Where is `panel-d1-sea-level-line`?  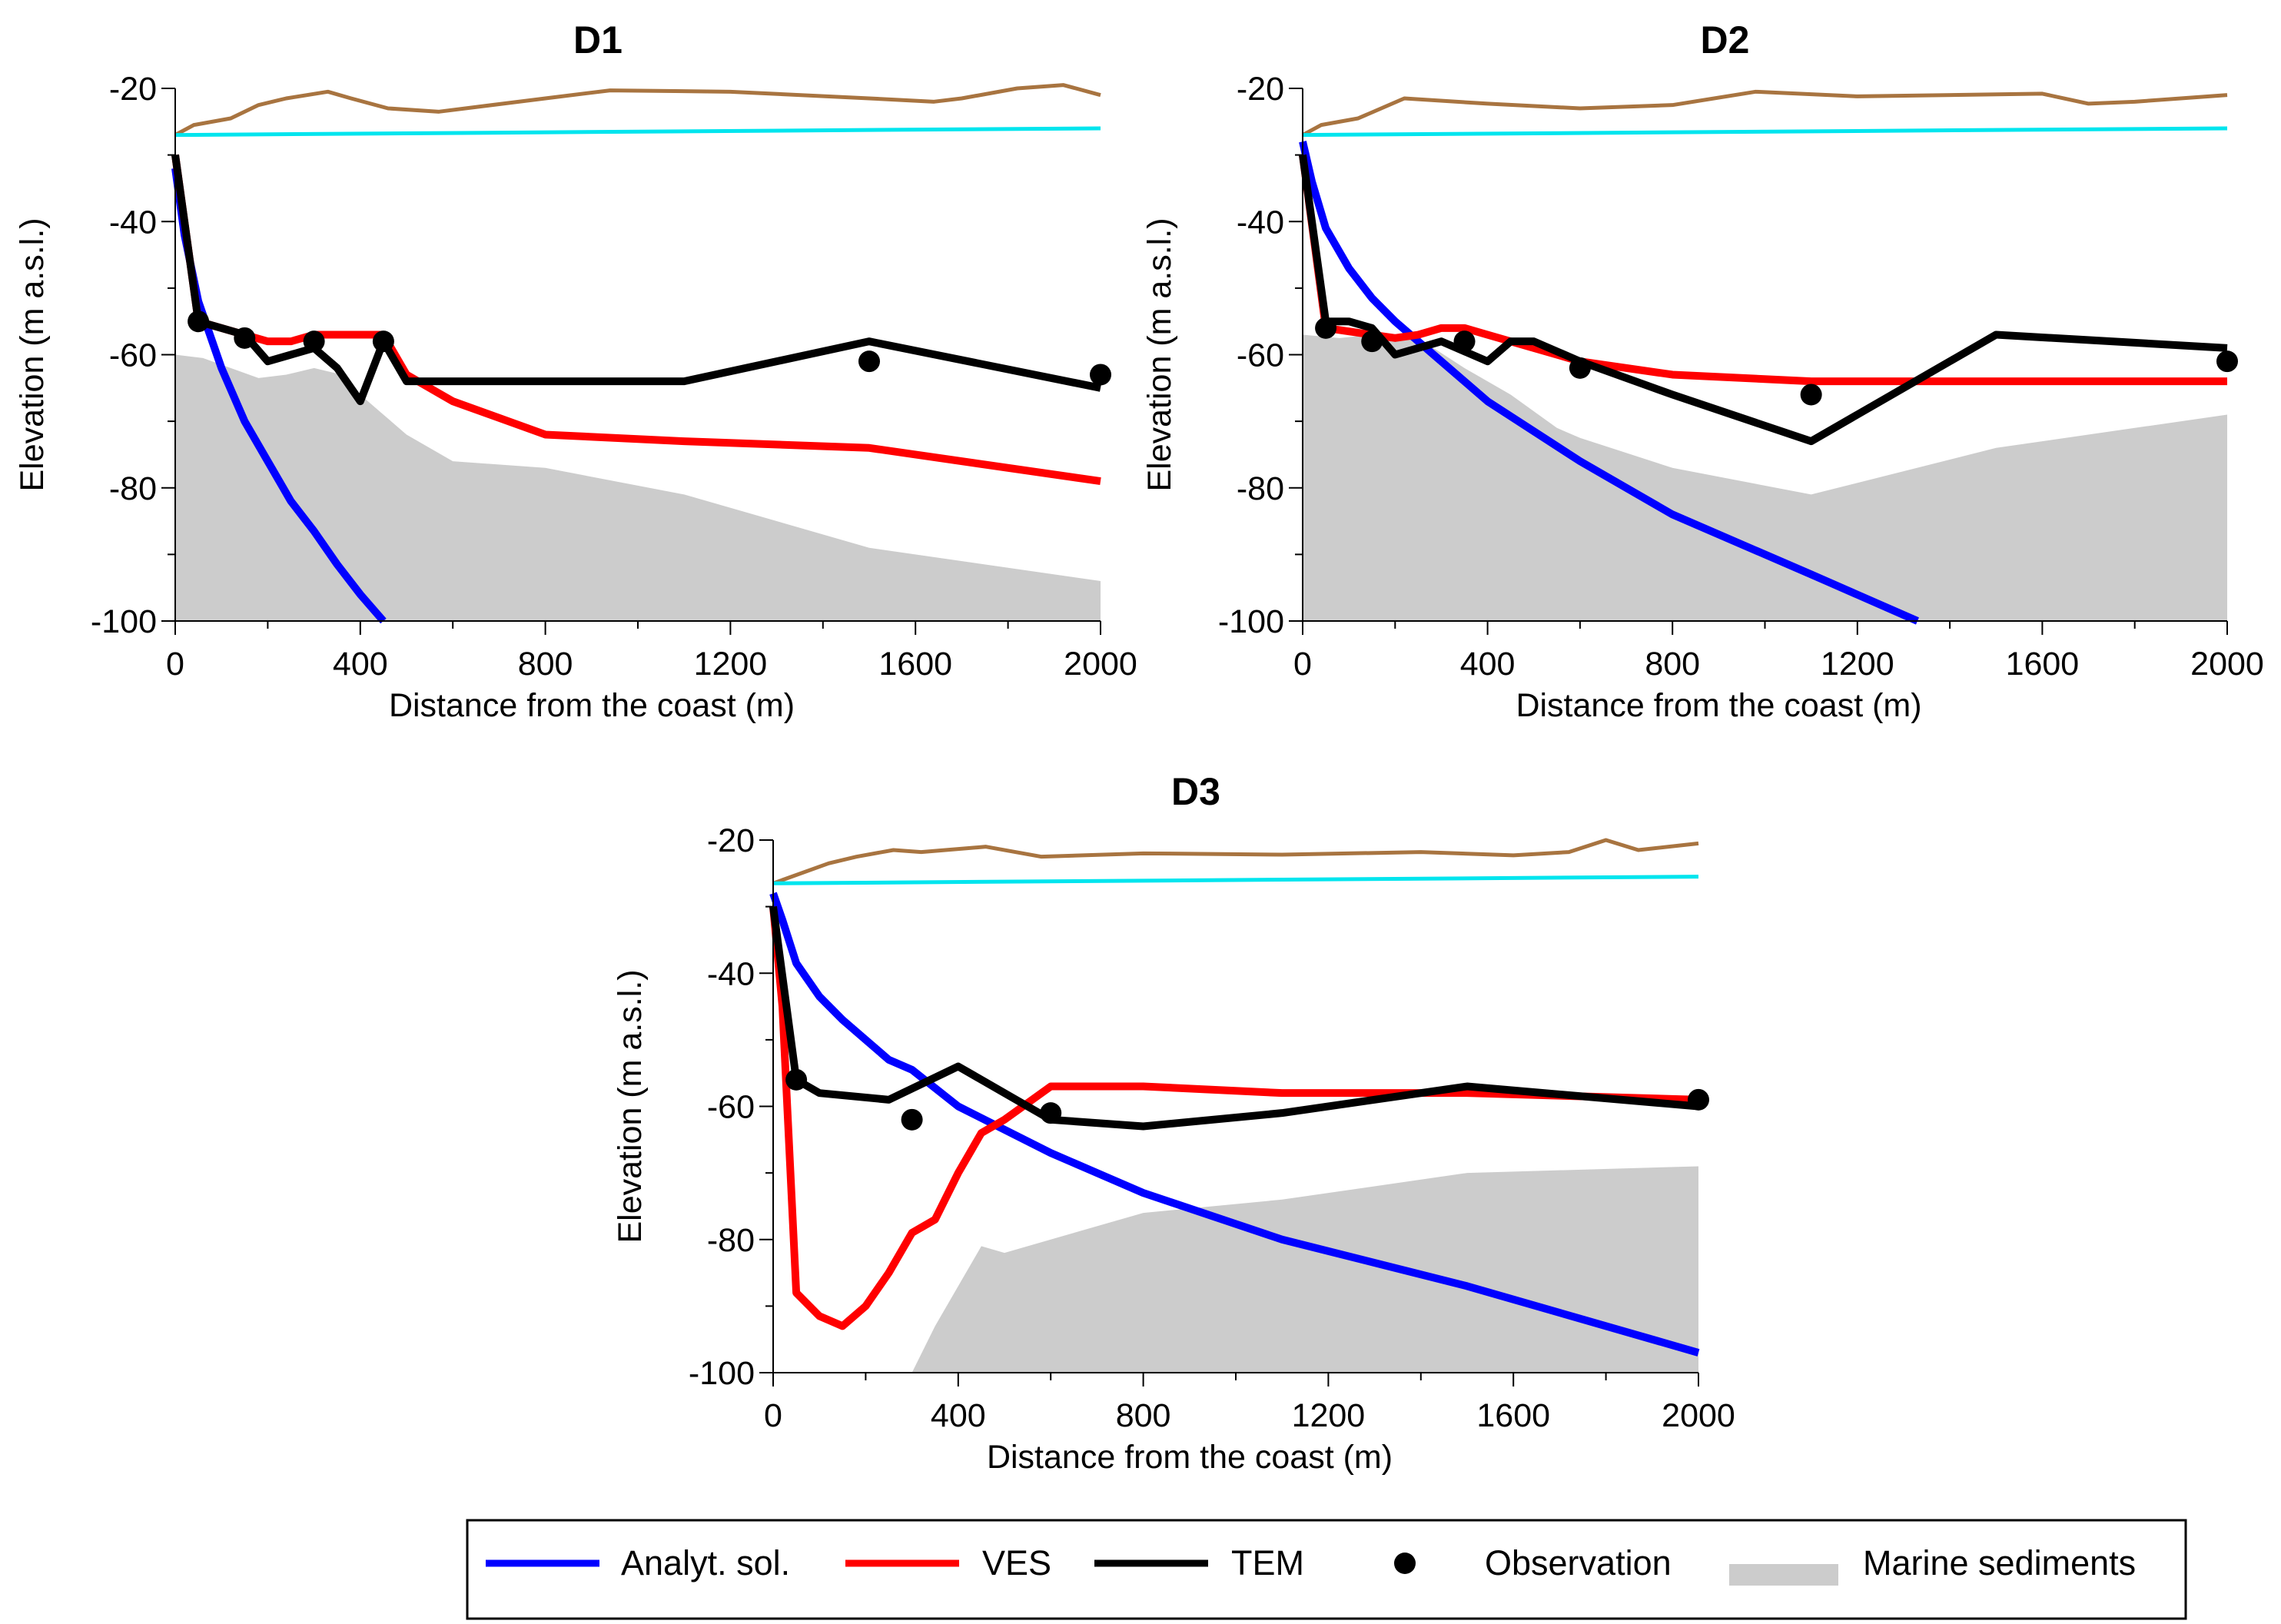
panel-d1-sea-level-line is located at coordinates (637, 132).